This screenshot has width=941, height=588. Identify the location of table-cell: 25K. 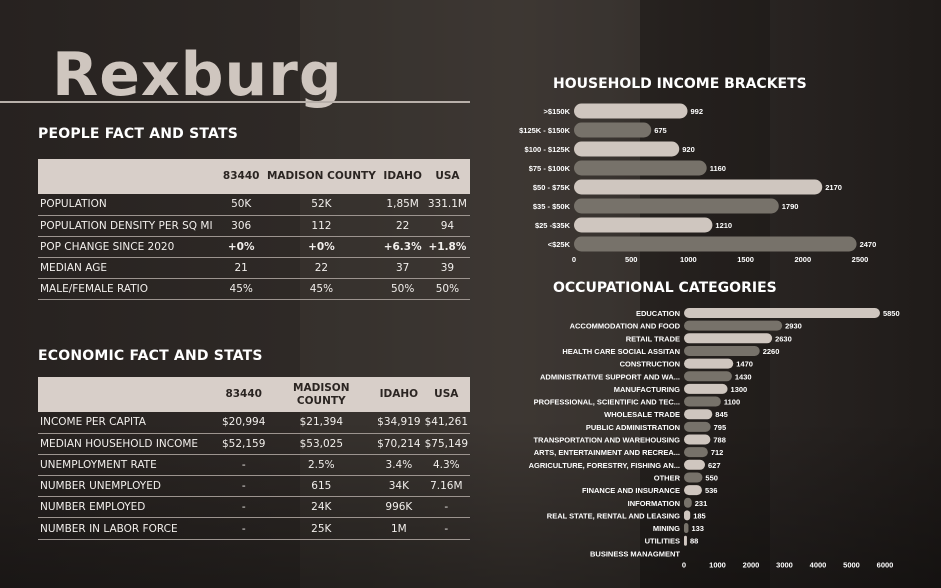
(321, 528).